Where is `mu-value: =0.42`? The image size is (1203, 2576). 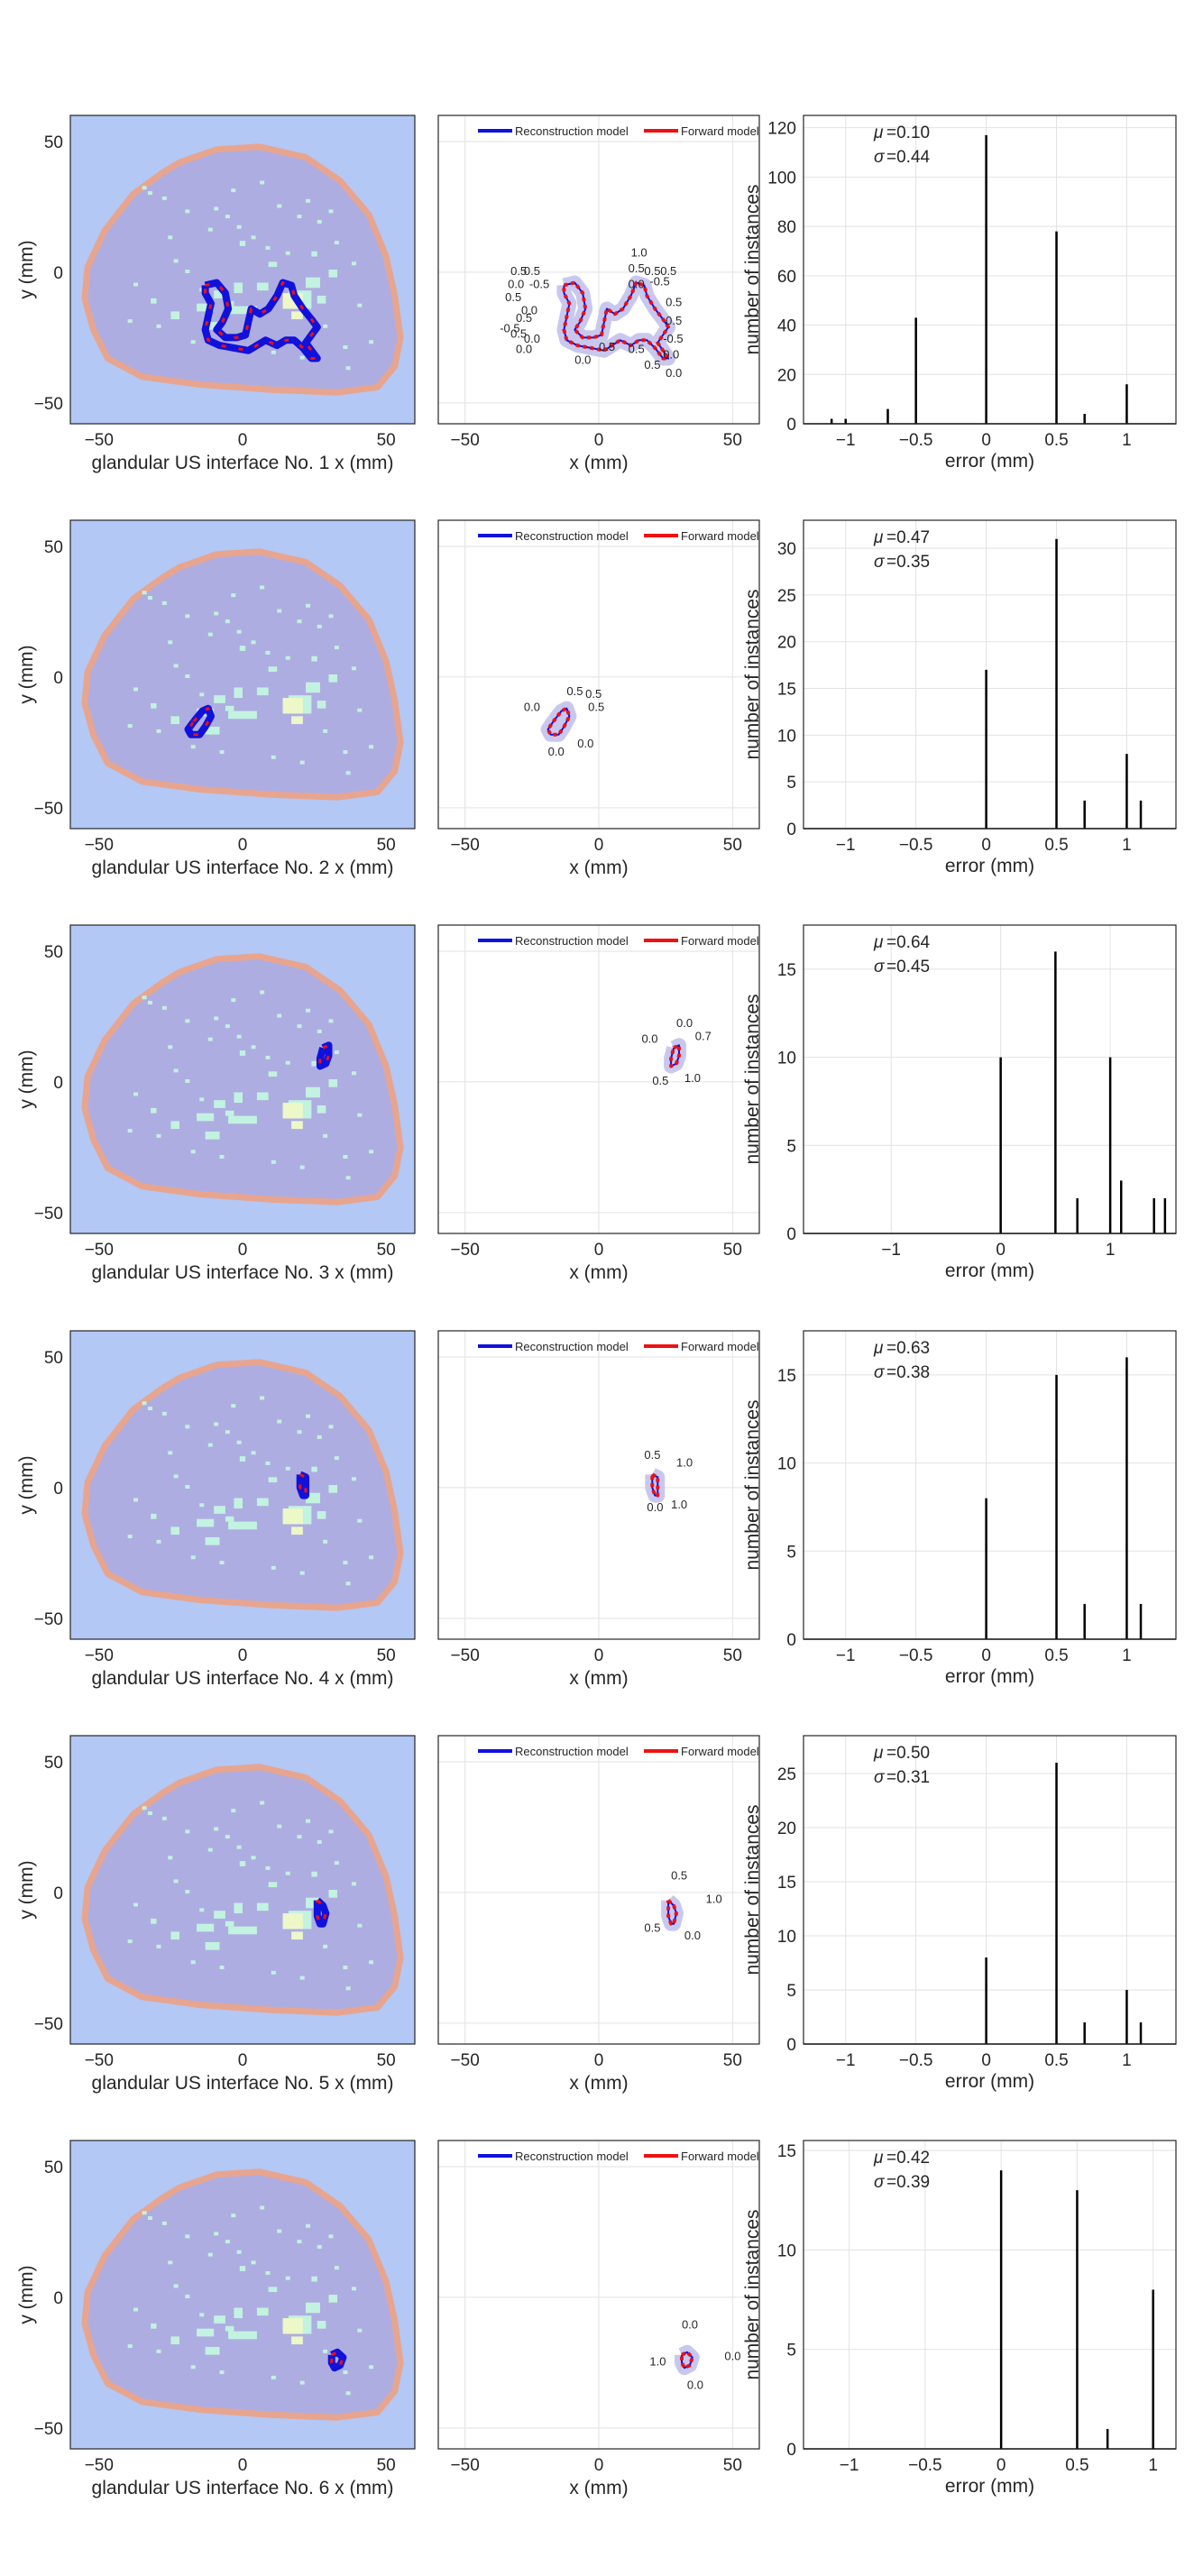
mu-value: =0.42 is located at coordinates (908, 2158).